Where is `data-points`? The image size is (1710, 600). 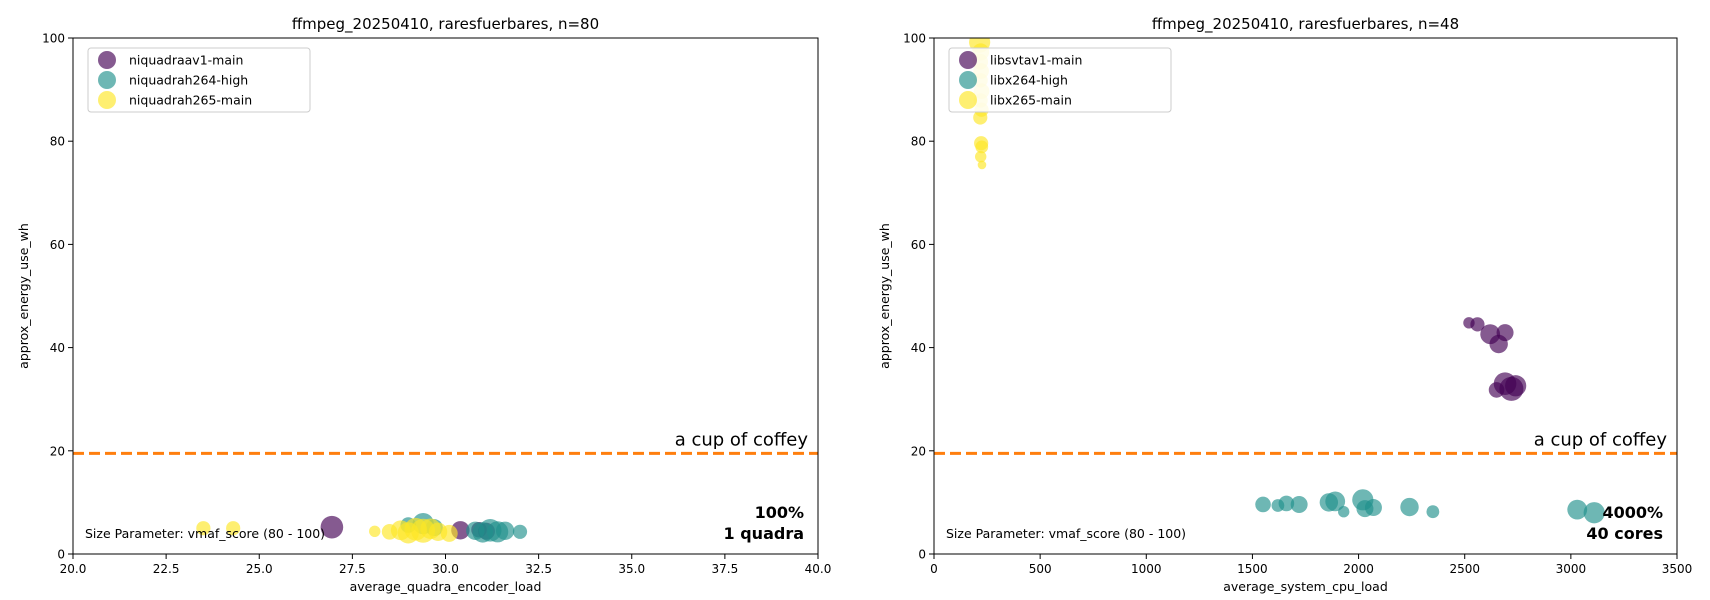 data-points is located at coordinates (362, 528).